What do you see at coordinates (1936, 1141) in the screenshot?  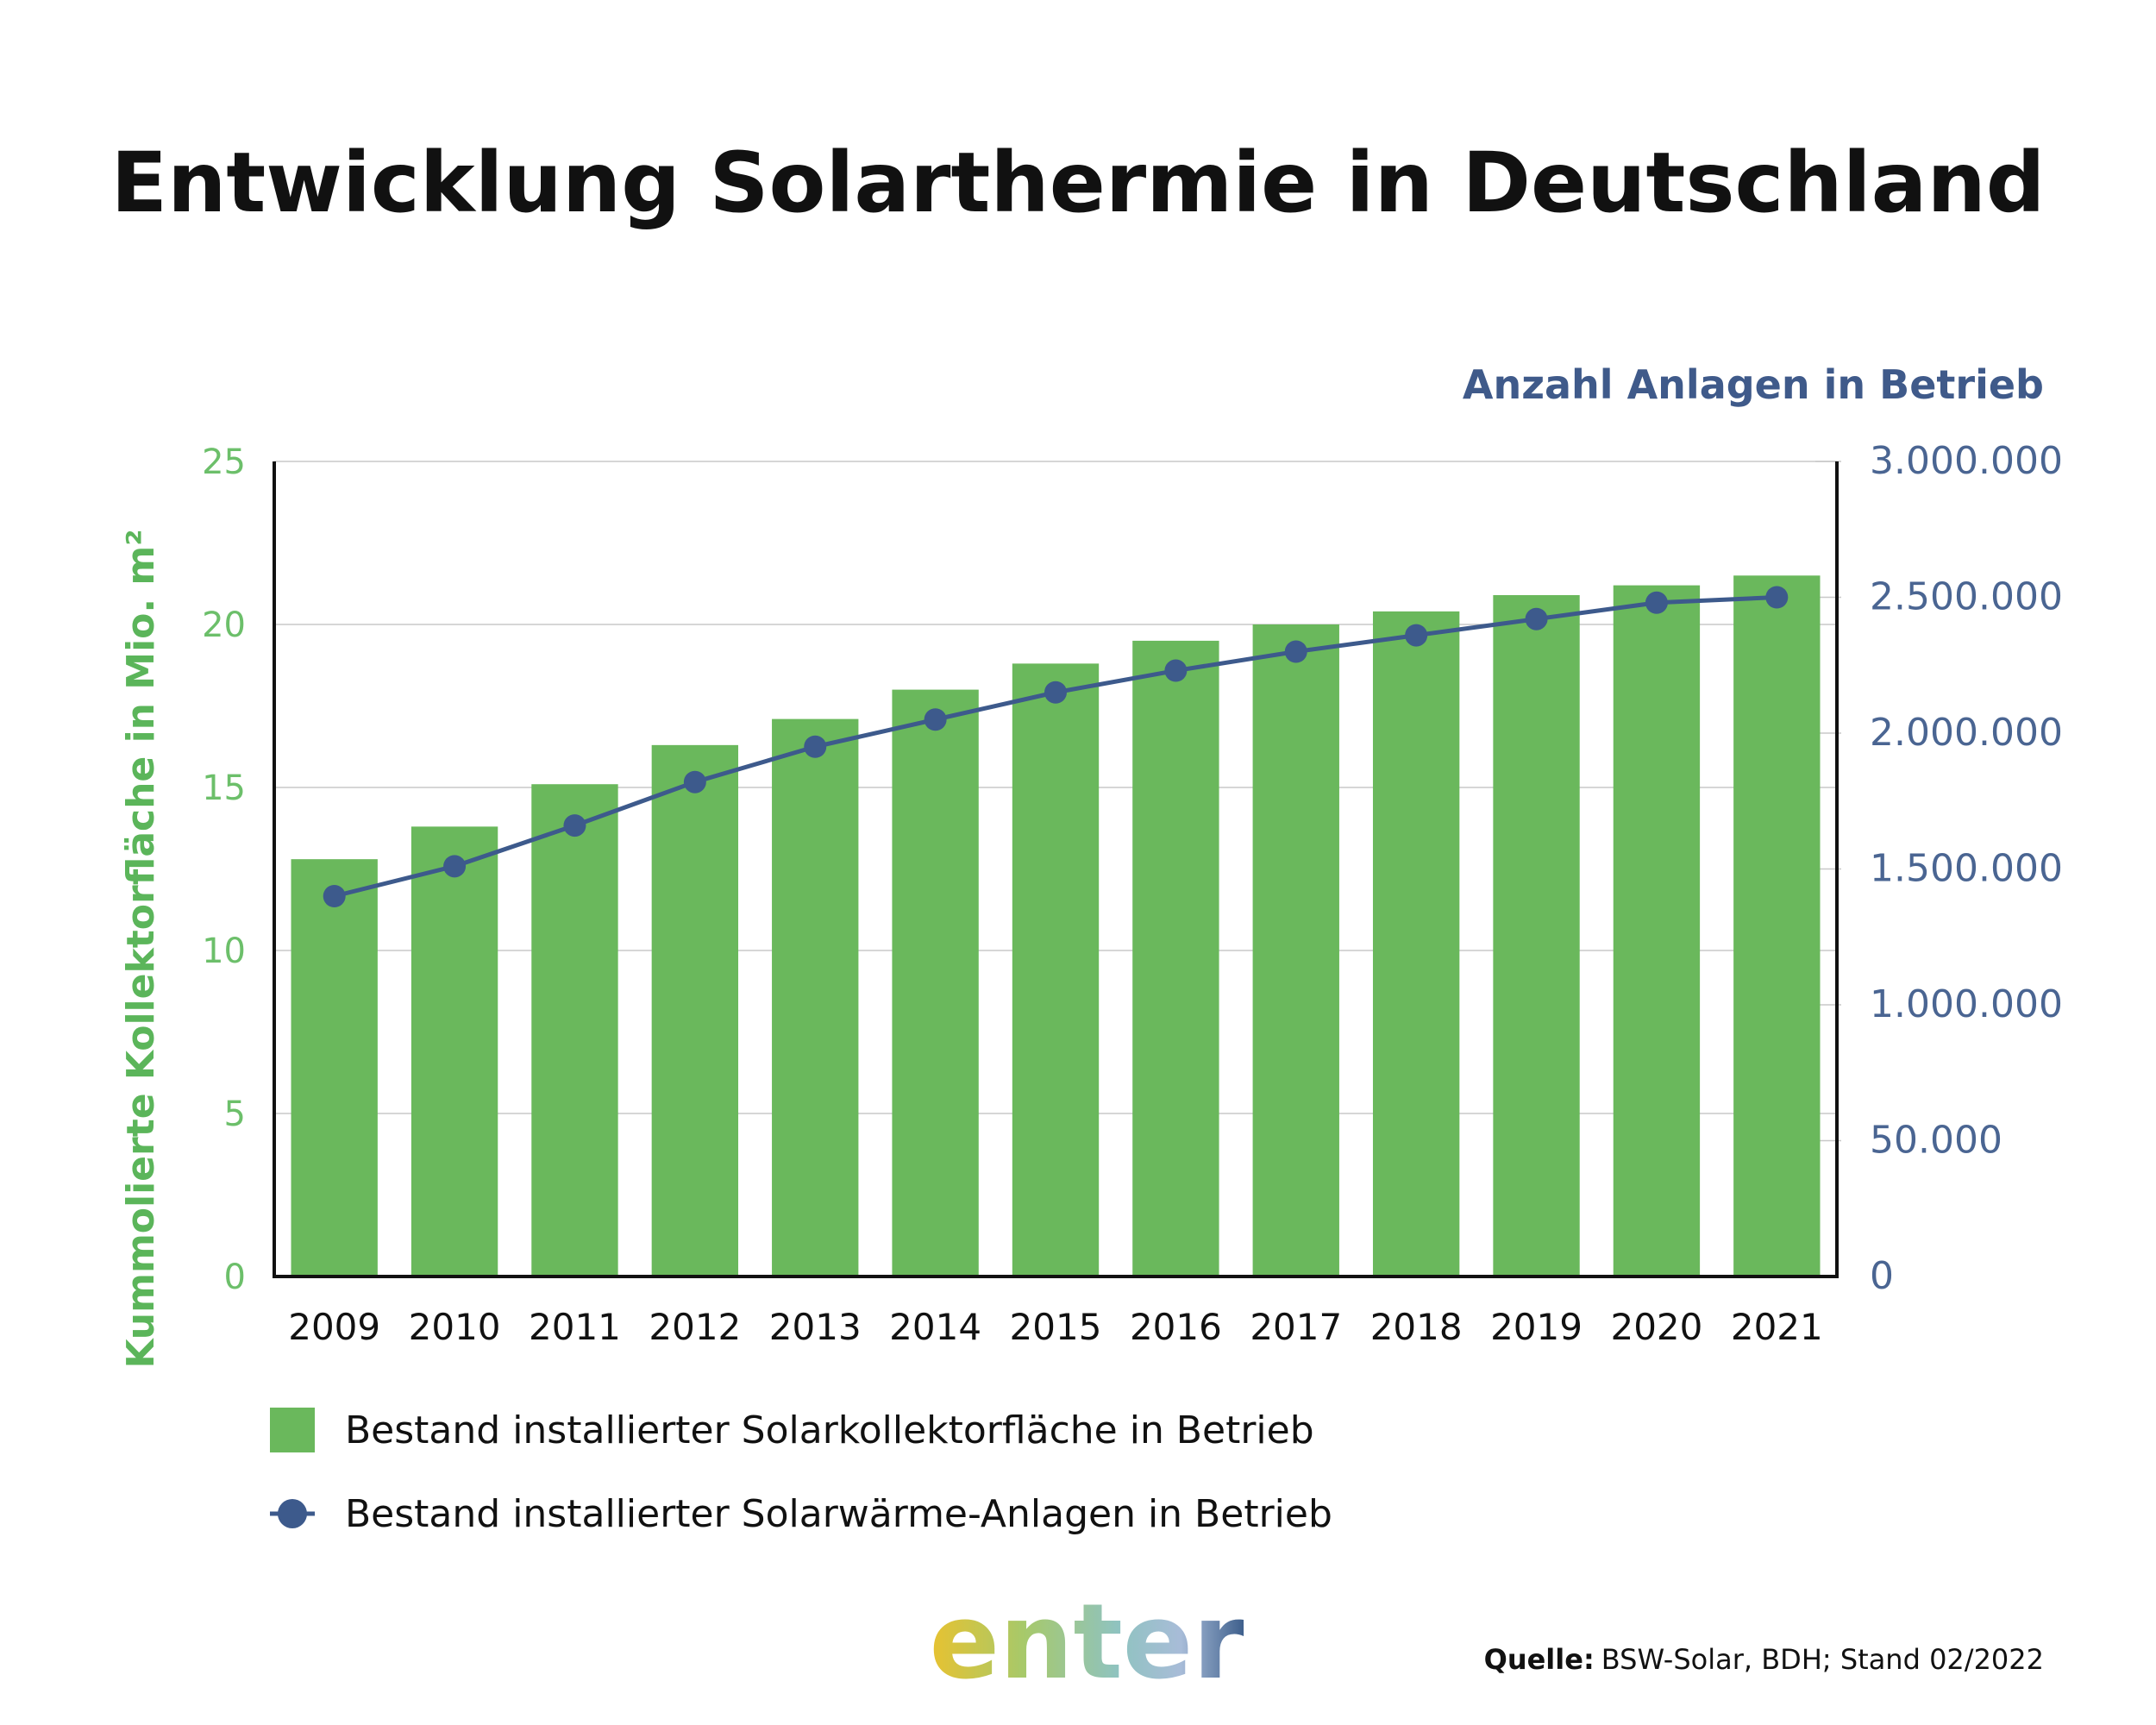 I see `y-tick-right: 50.000` at bounding box center [1936, 1141].